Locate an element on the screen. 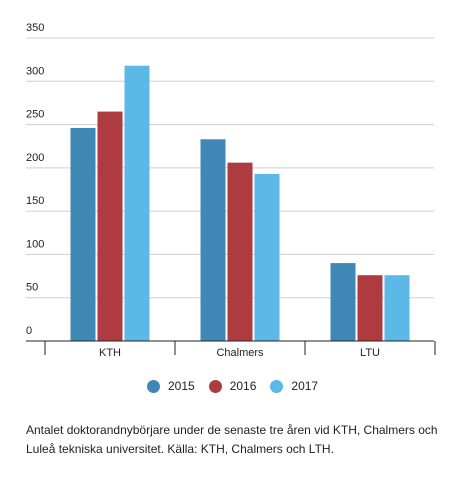  legend: 2015 2016 2017 is located at coordinates (230, 387).